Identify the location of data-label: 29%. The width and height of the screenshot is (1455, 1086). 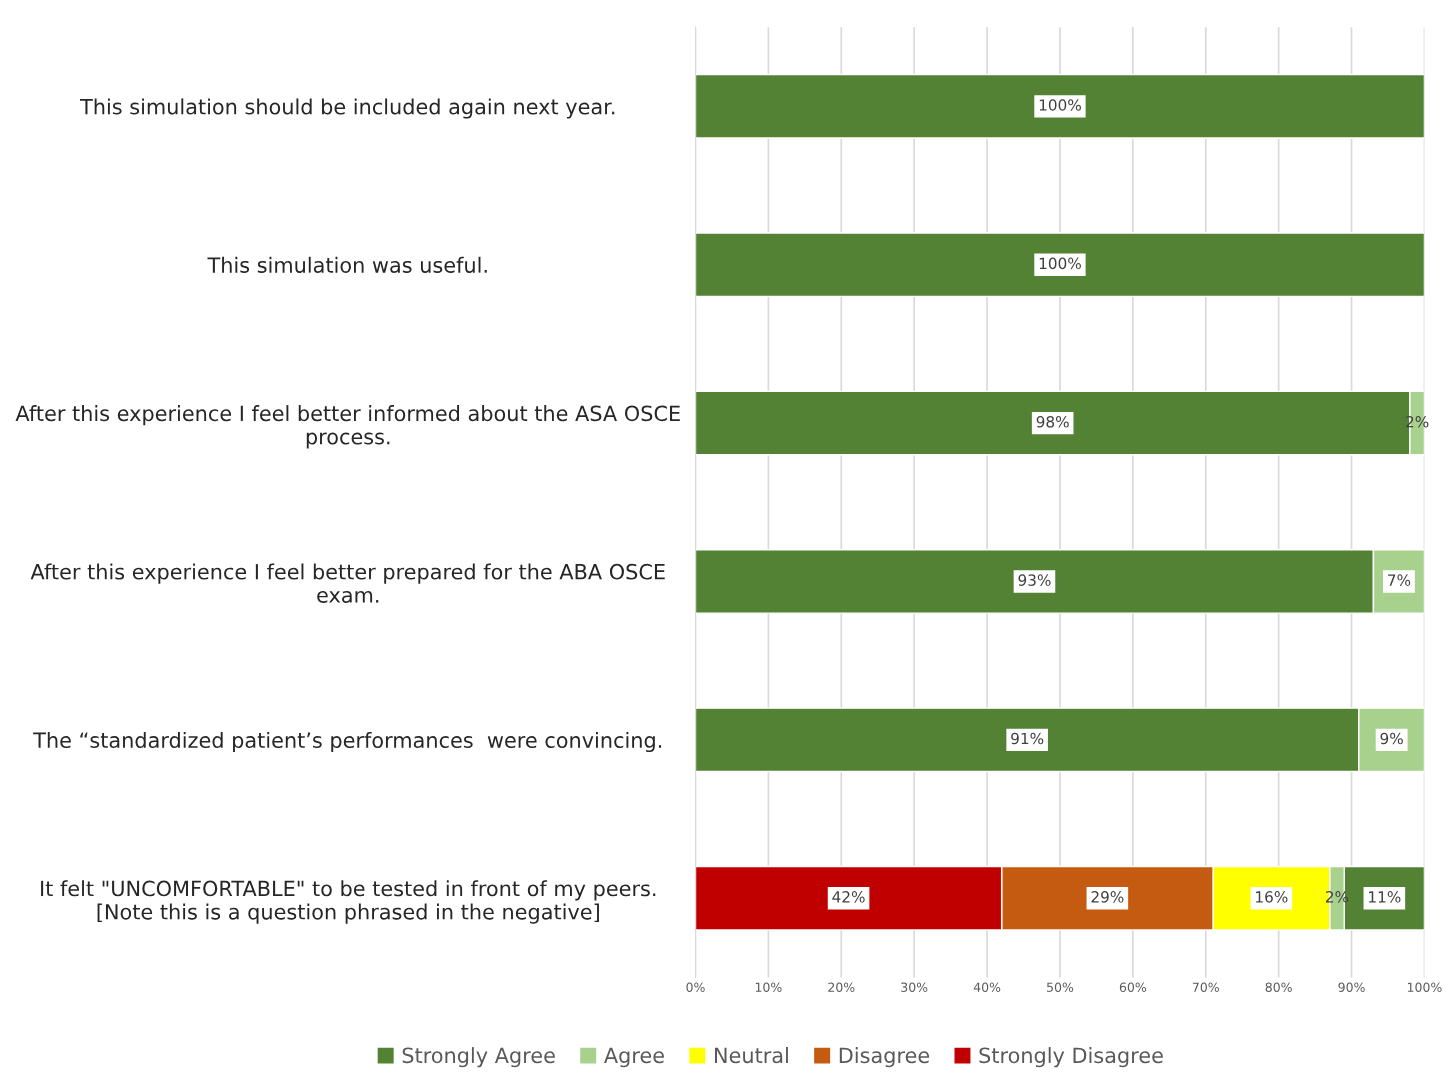
(1107, 897).